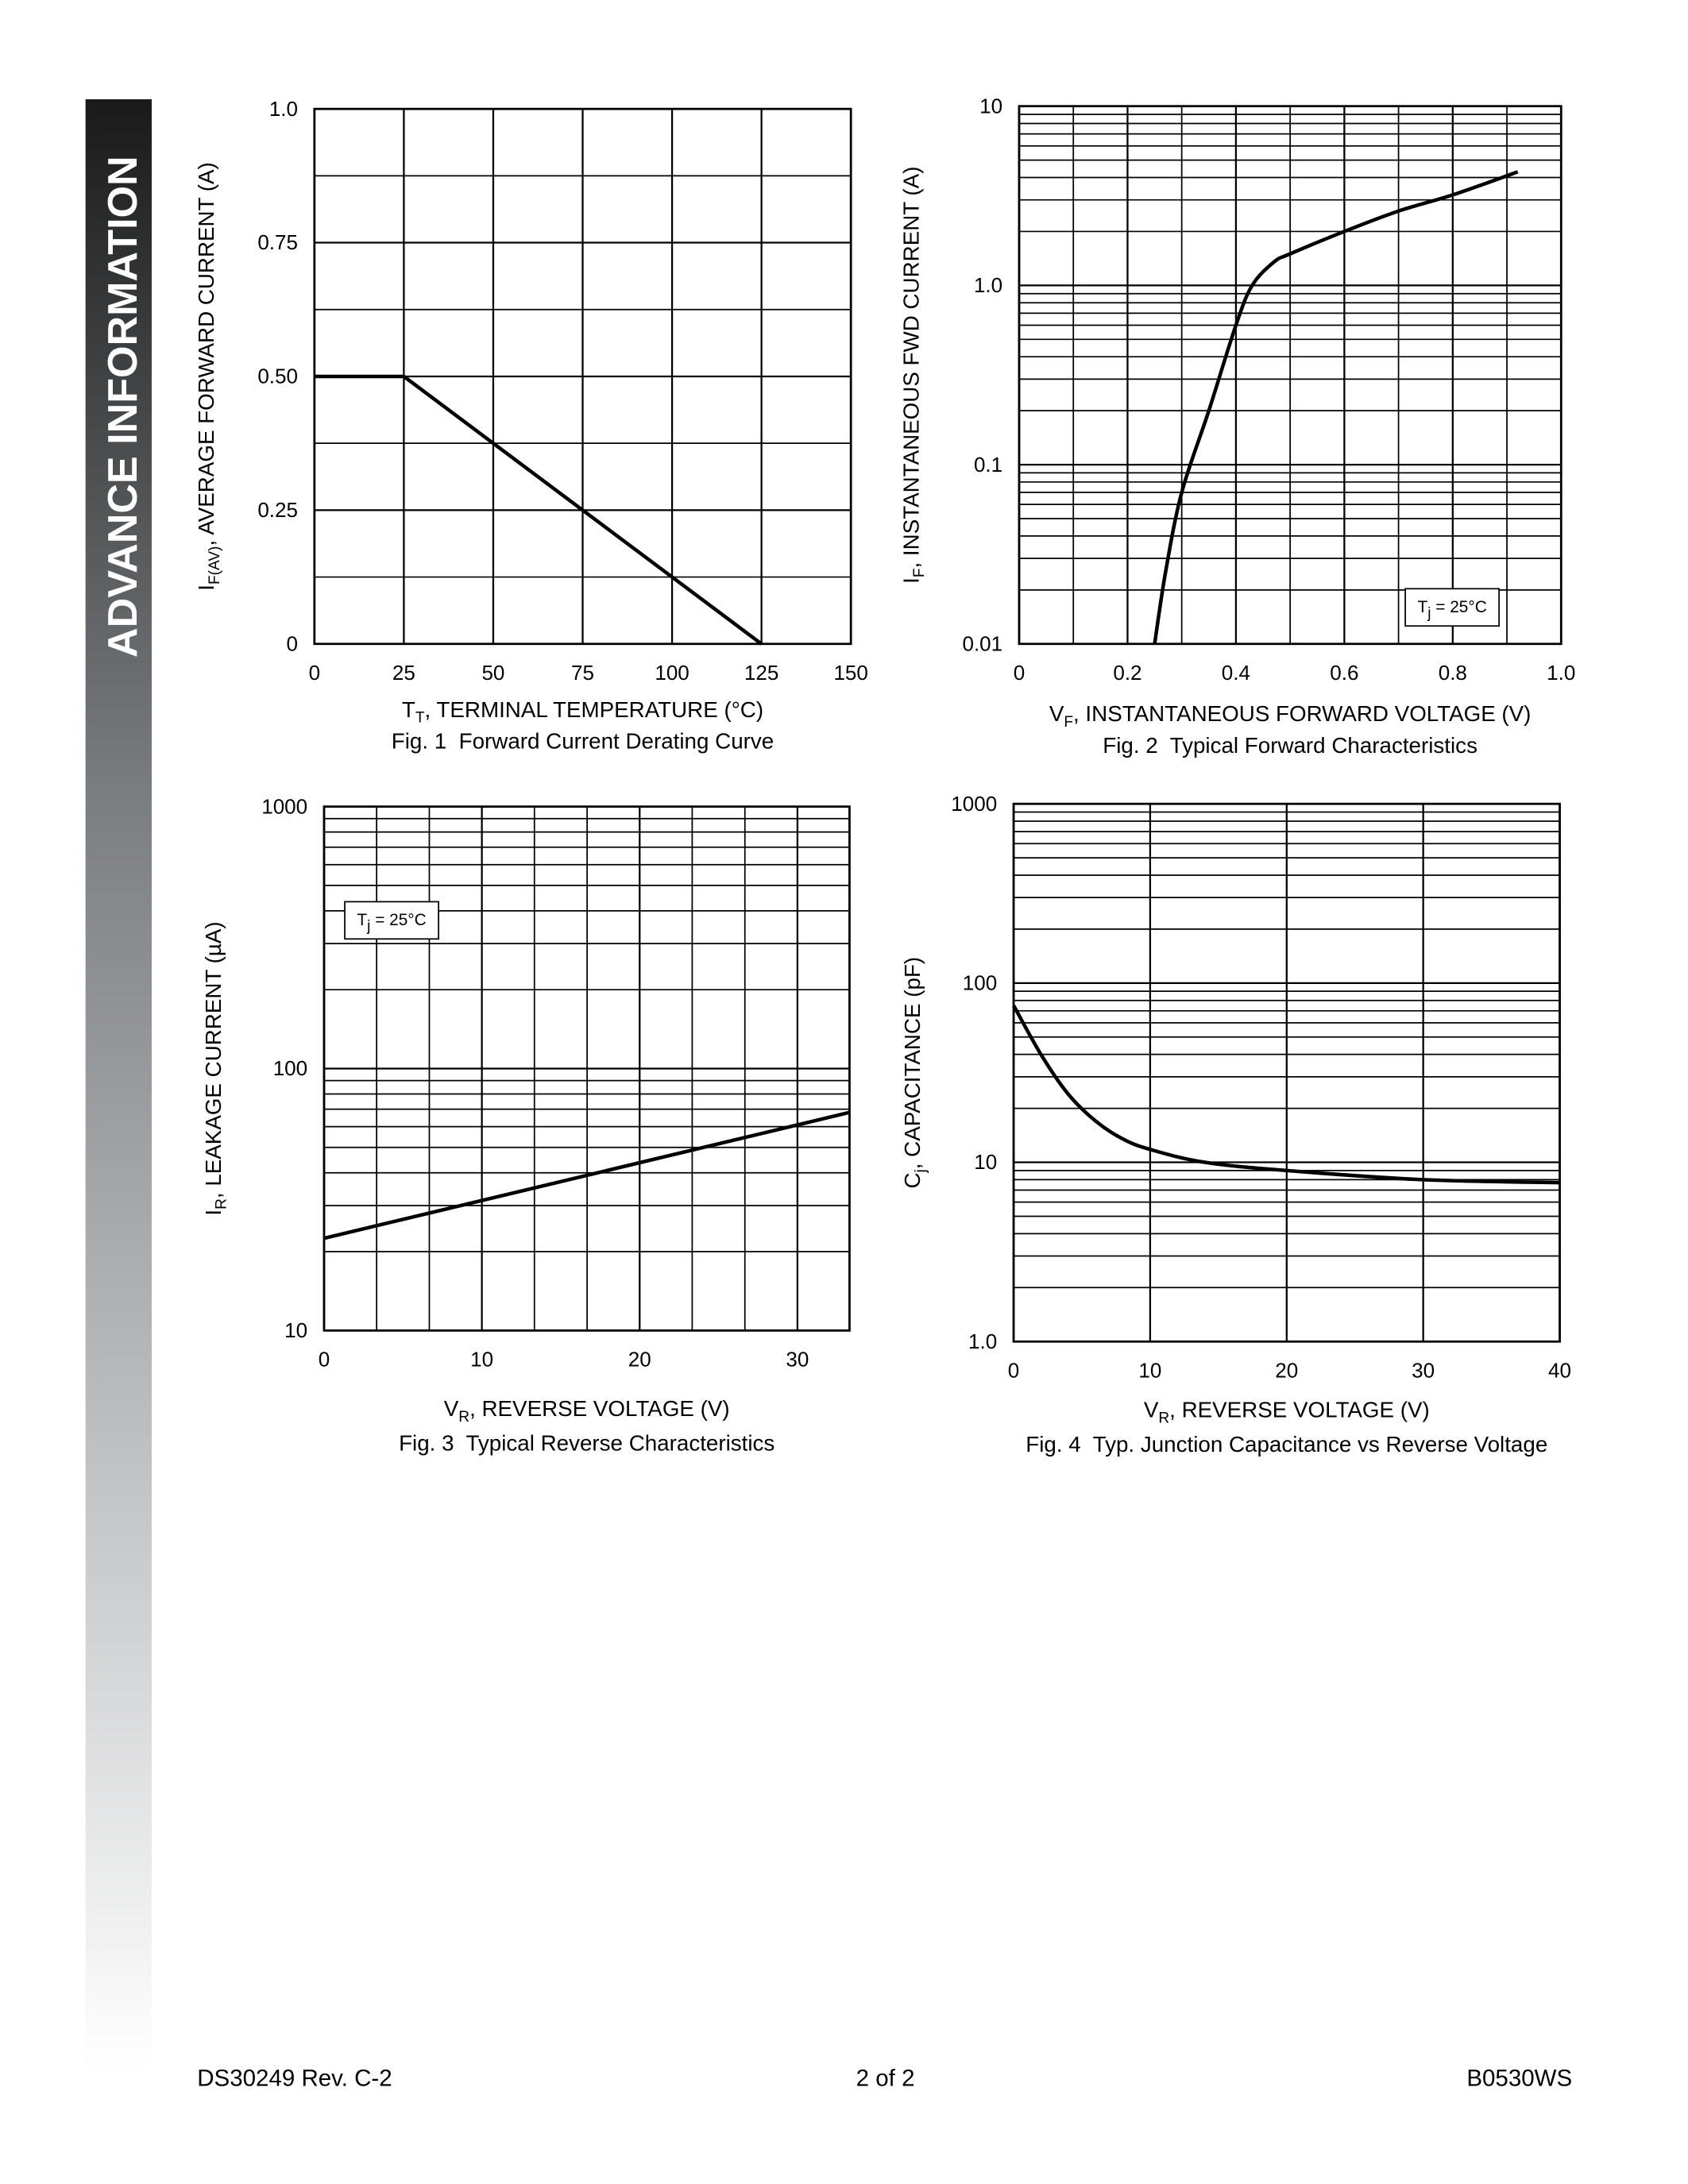 The height and width of the screenshot is (2184, 1688). Describe the element at coordinates (910, 368) in the screenshot. I see `y-axis-label-part: , INSTANTANEOUS FWD CURRENT (A)` at that location.